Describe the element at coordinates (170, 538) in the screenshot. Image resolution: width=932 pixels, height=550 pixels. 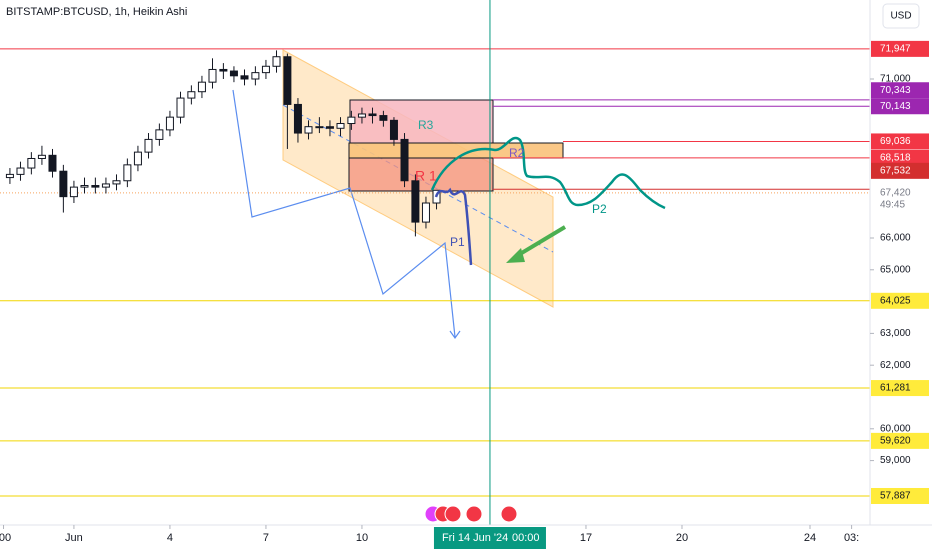
I see `x-tick-label: 4` at that location.